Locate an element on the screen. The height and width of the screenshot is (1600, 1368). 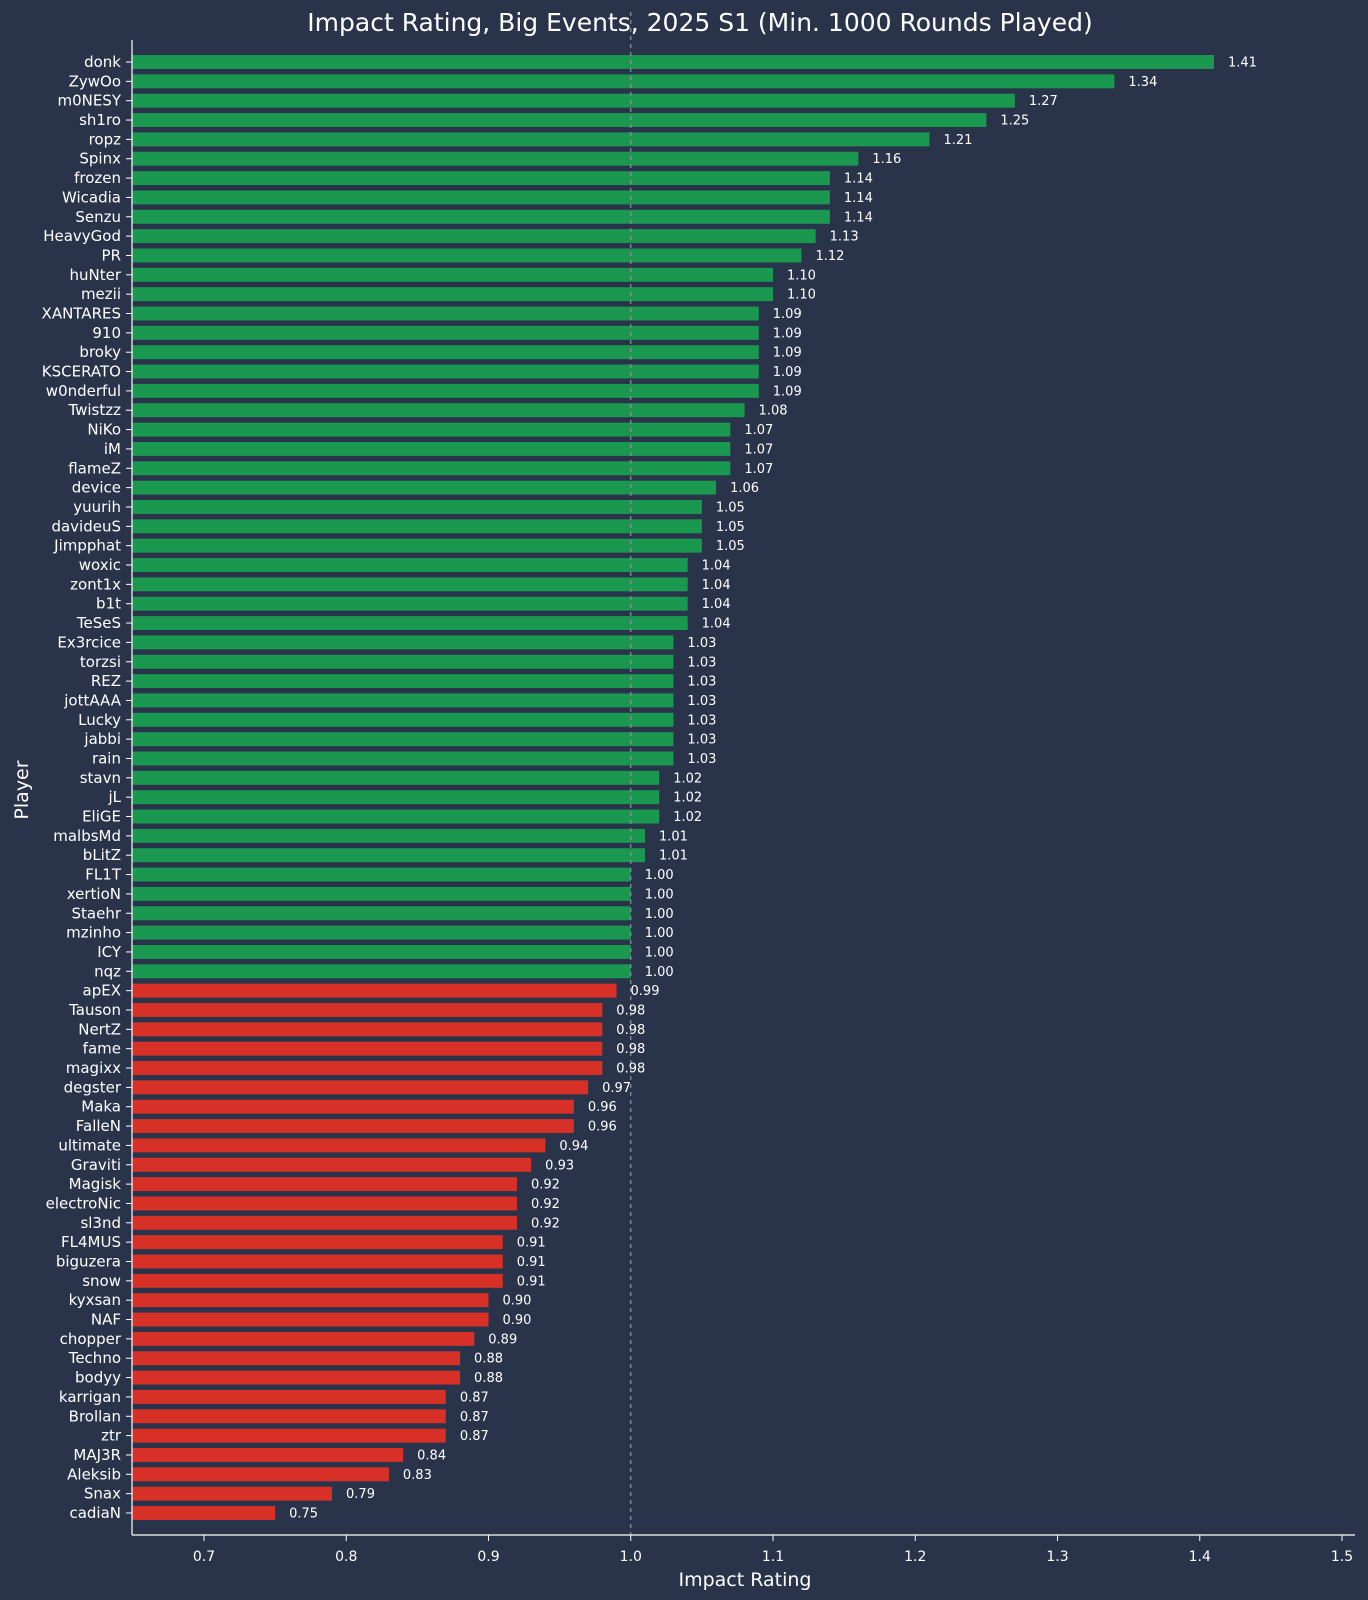
y-tick-label: Maka is located at coordinates (101, 1107).